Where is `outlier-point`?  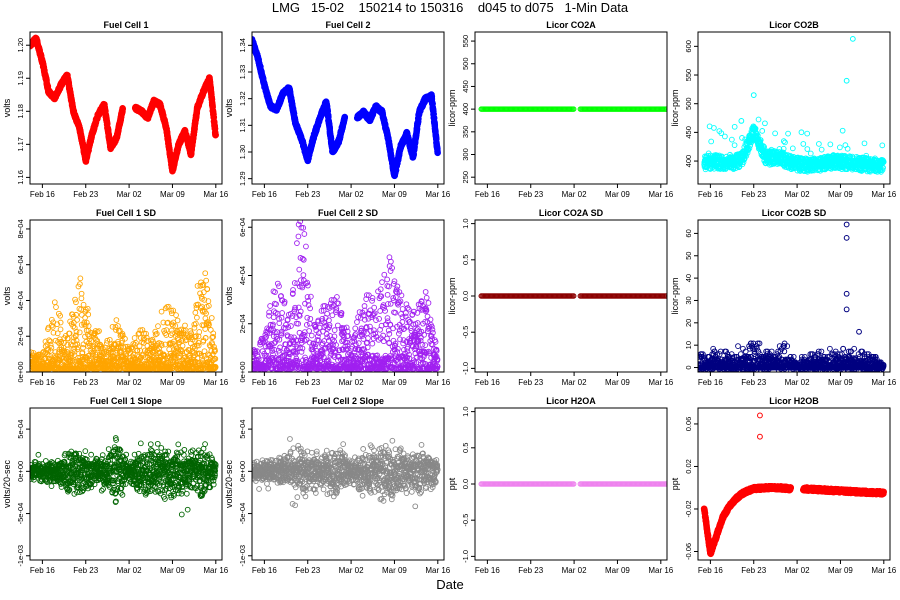 outlier-point is located at coordinates (741, 121).